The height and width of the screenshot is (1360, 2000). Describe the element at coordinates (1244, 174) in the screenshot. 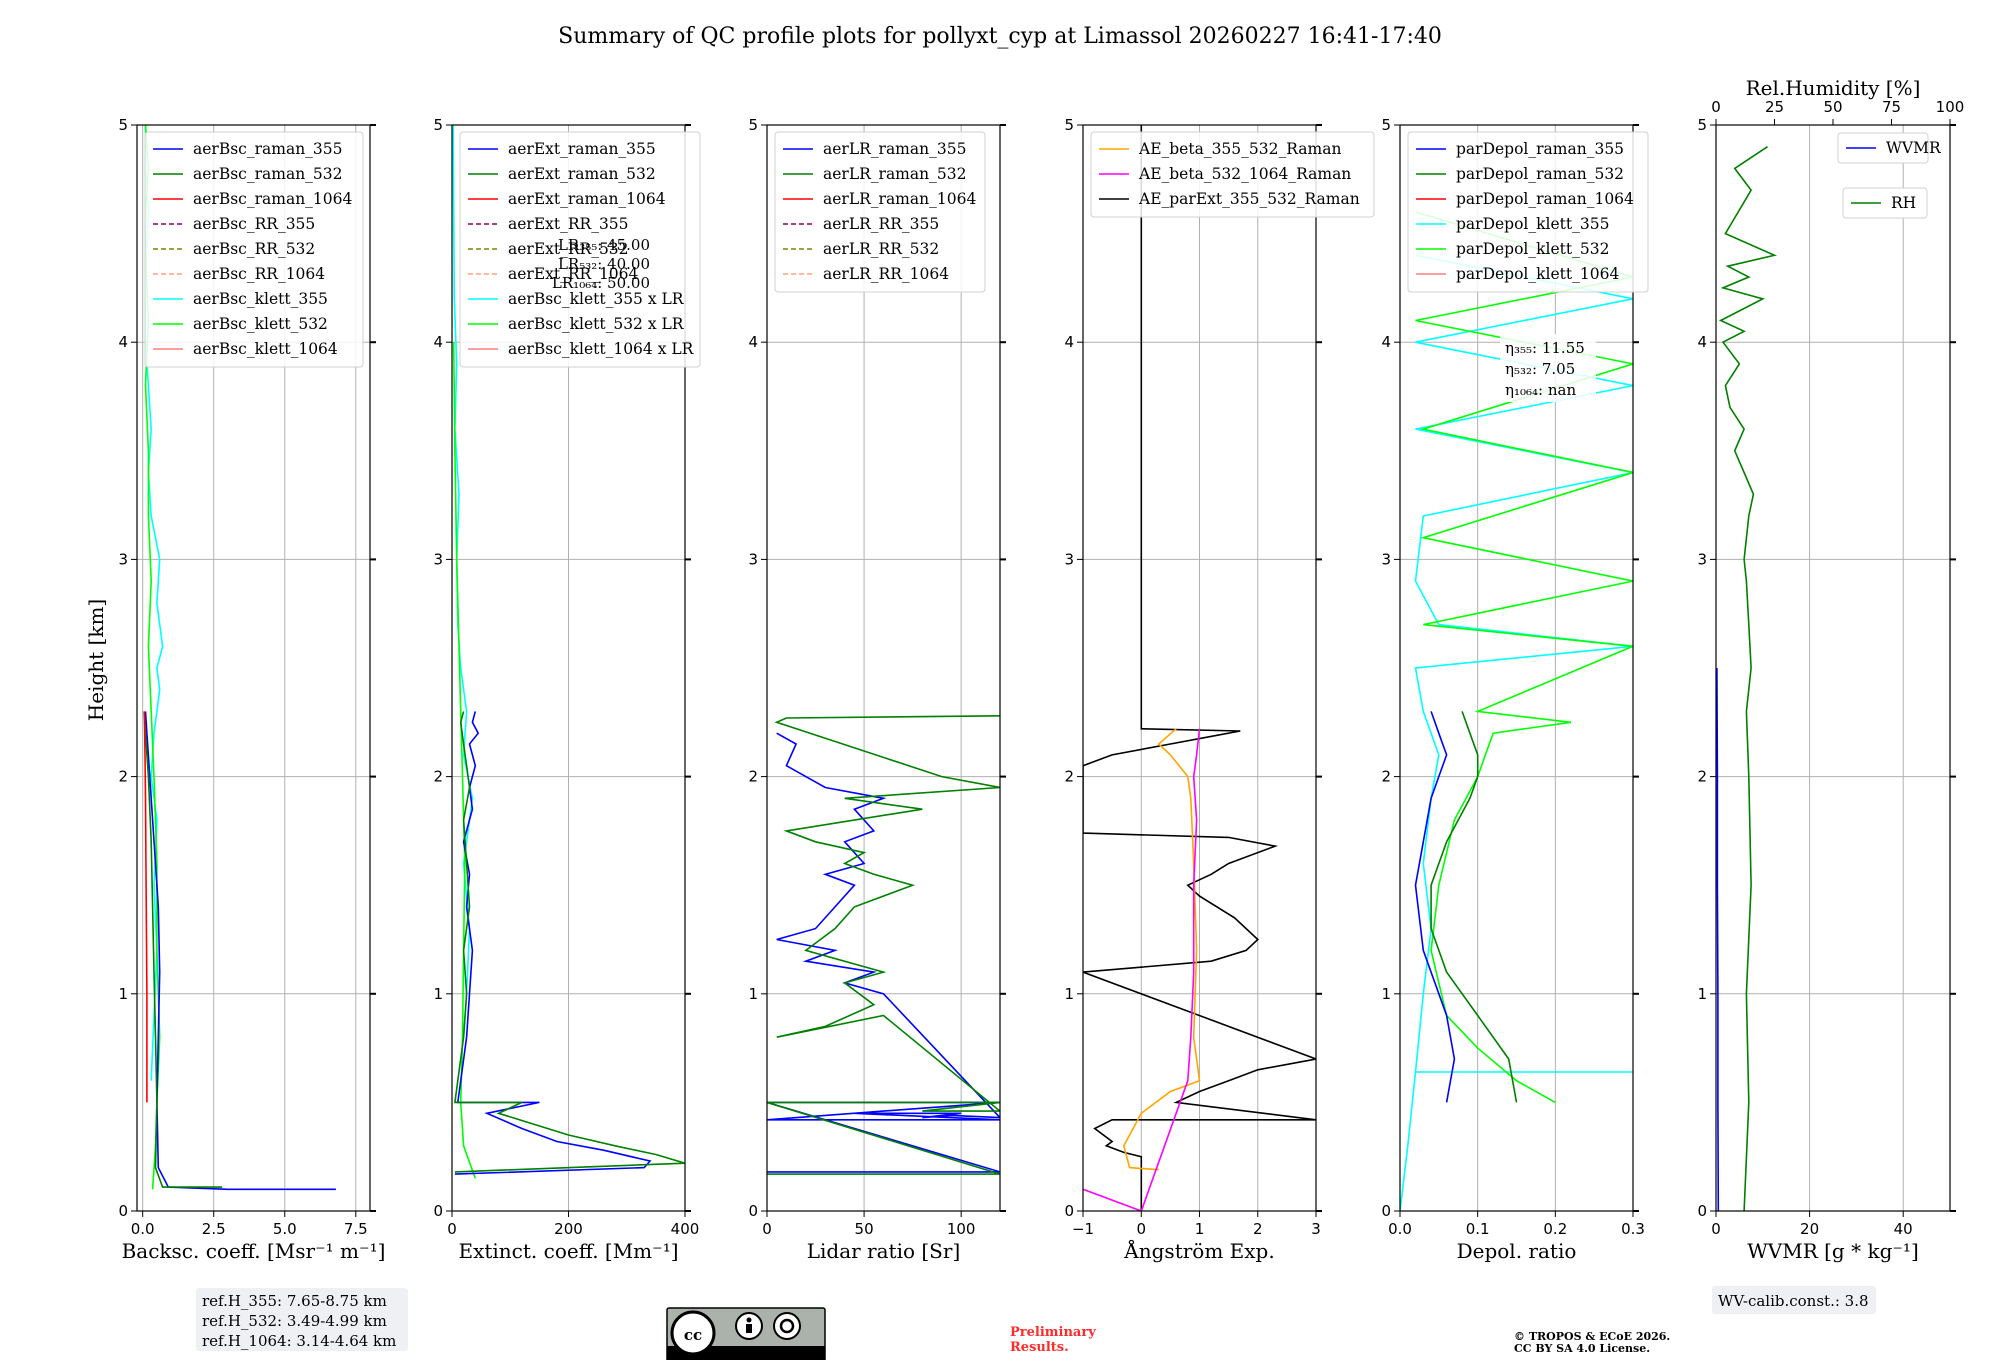

I see `legend-label: AE_beta_532_1064_Raman` at that location.